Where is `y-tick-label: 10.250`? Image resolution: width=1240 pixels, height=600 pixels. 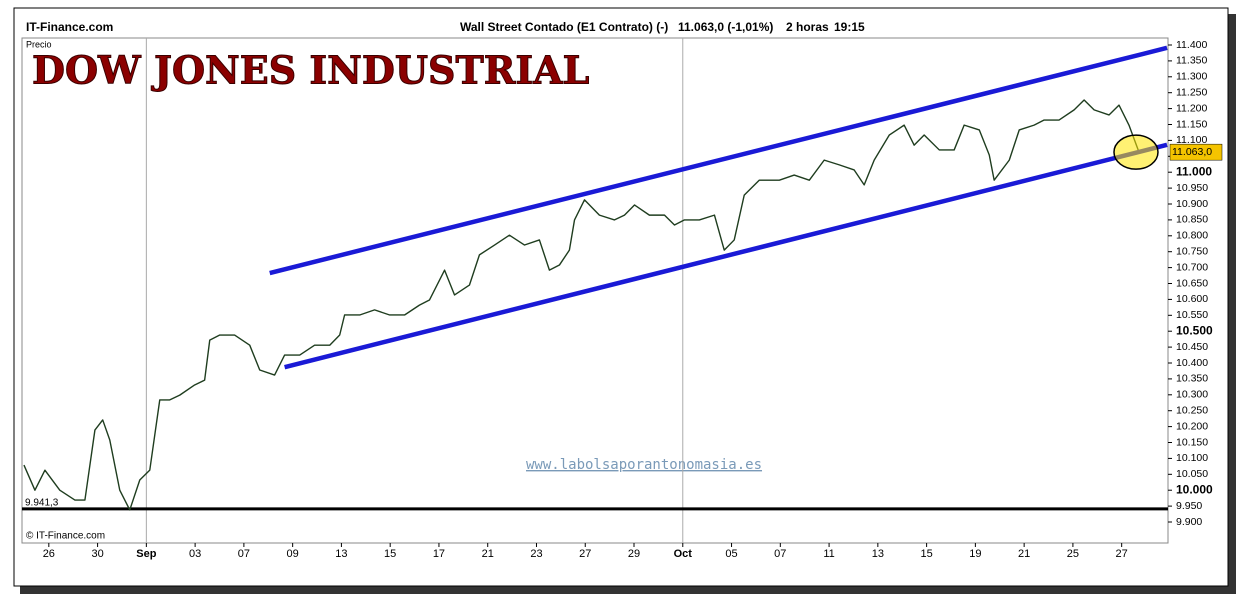
y-tick-label: 10.250 is located at coordinates (1192, 410).